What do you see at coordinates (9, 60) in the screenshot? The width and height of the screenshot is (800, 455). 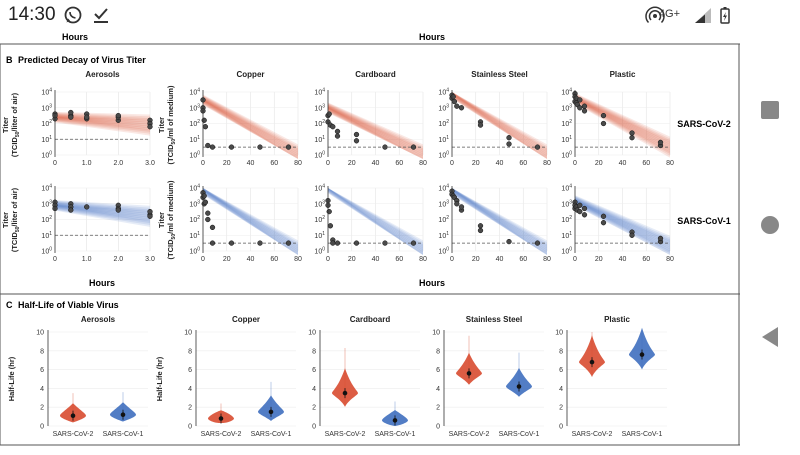 I see `section-b-letter: B` at bounding box center [9, 60].